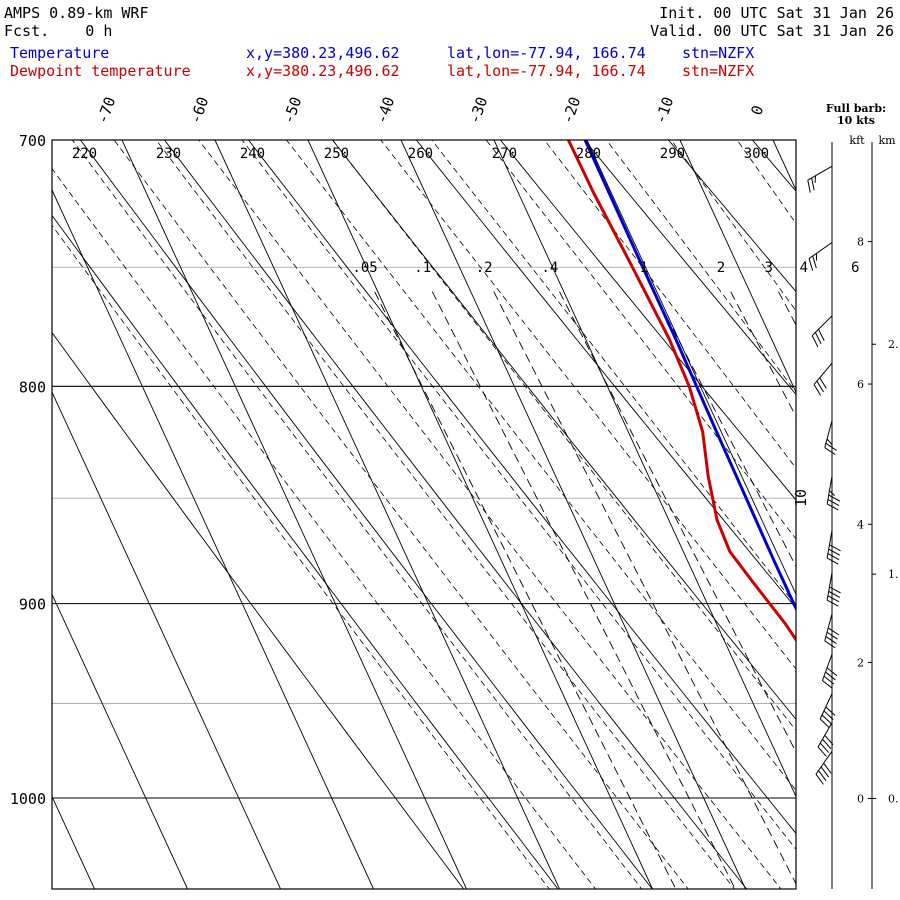 The image size is (900, 900). I want to click on mixing-ratio-.4, so click(677, 522).